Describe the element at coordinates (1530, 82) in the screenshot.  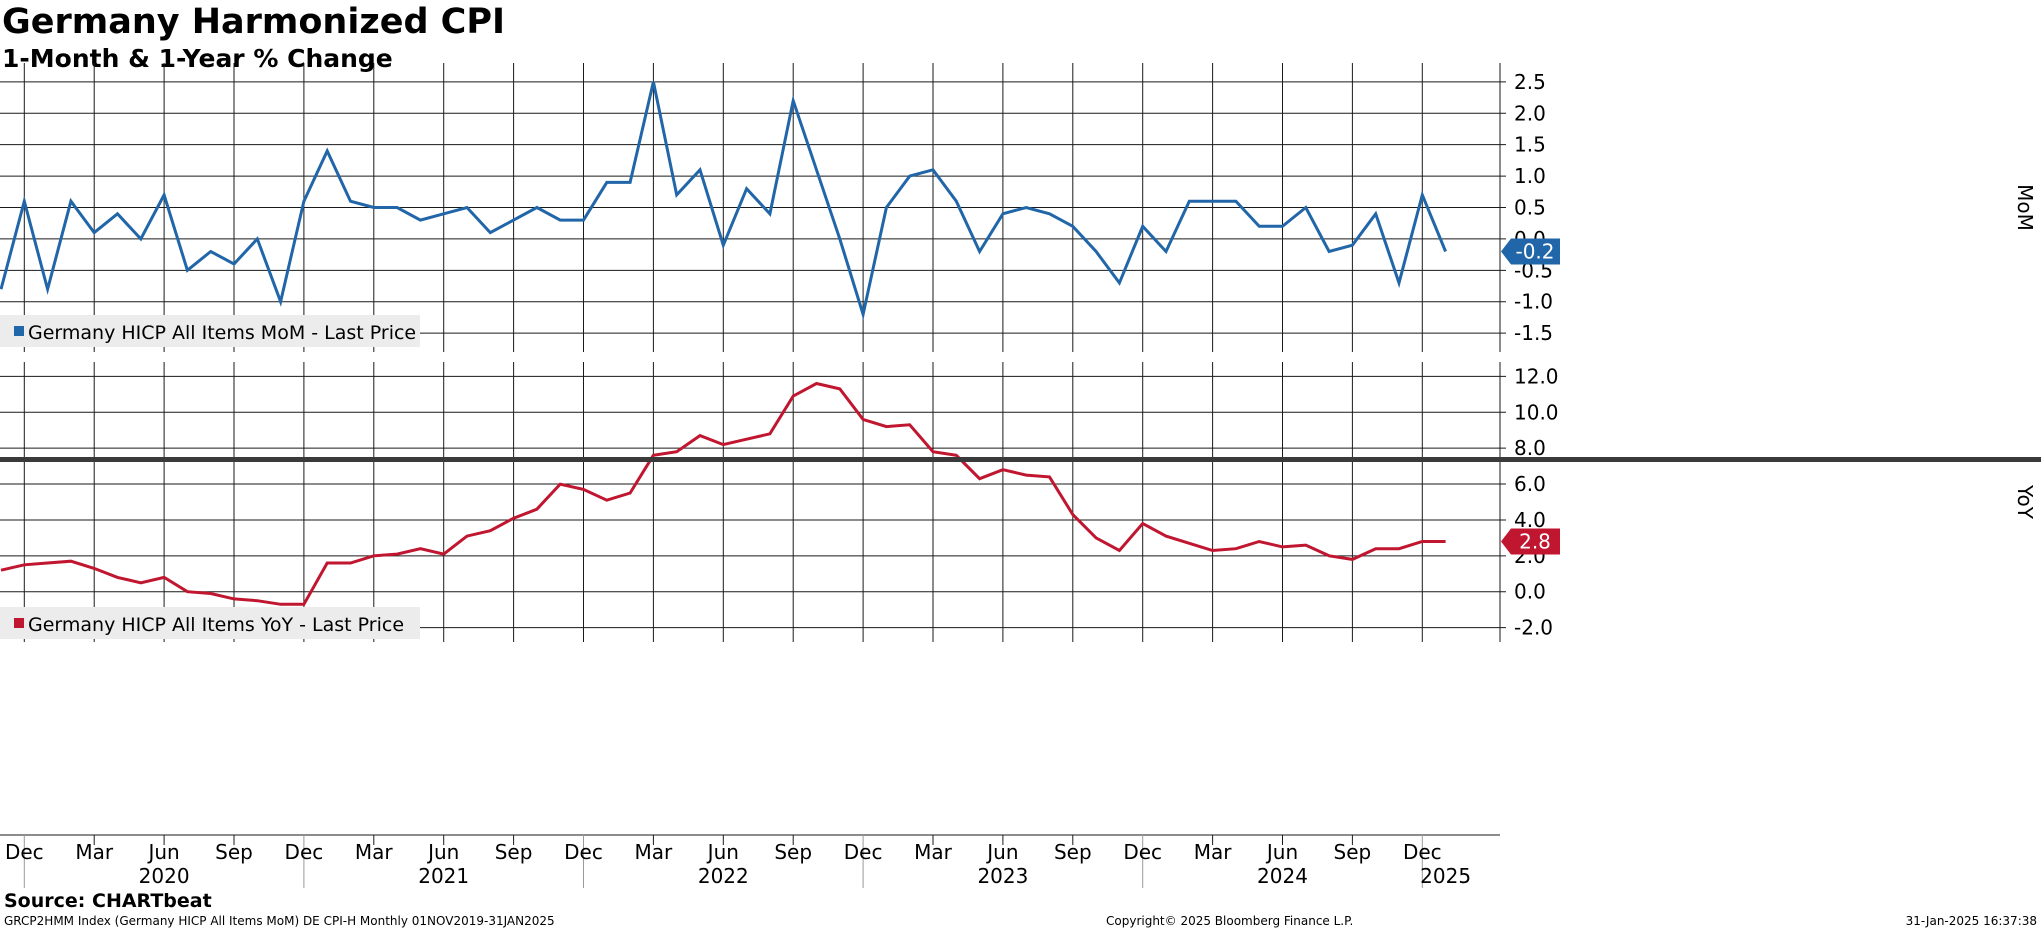
I see `mom-ytick-label: 2.5` at that location.